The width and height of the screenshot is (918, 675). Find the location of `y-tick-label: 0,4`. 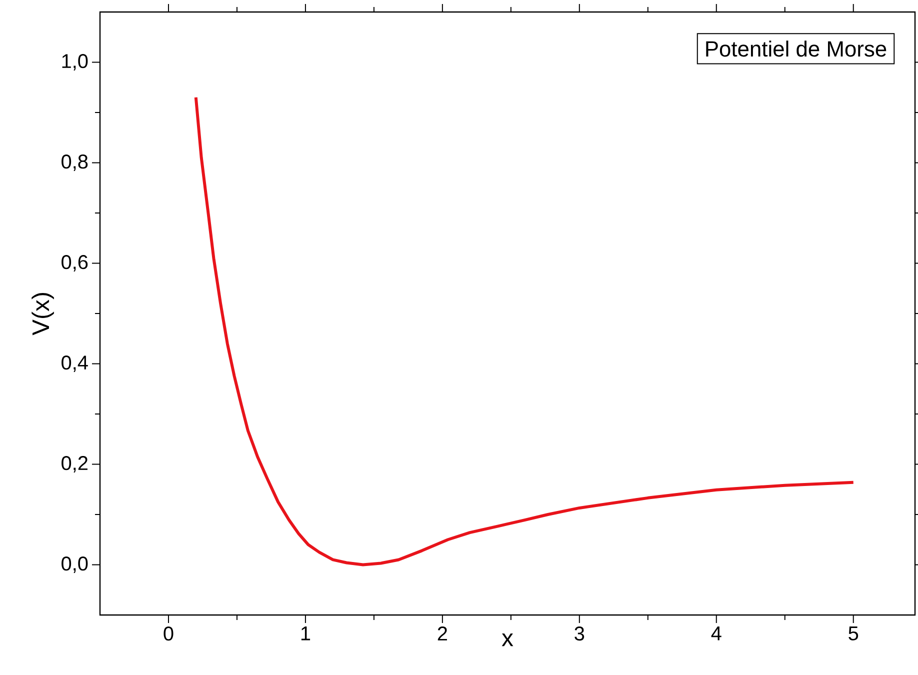

y-tick-label: 0,4 is located at coordinates (75, 364).